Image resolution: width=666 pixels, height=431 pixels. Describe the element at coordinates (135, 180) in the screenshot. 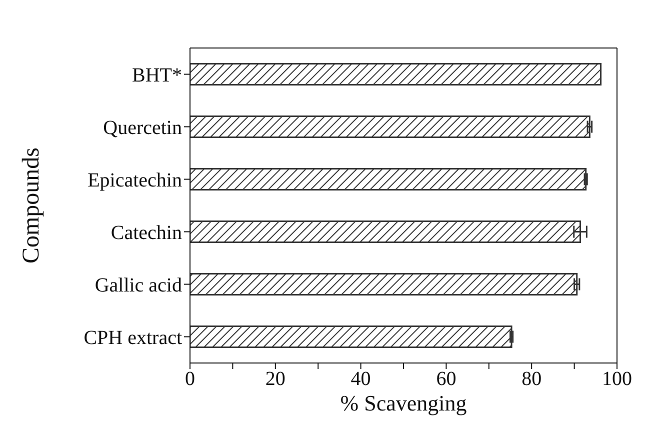

I see `y-tick-label: Epicatechin` at that location.